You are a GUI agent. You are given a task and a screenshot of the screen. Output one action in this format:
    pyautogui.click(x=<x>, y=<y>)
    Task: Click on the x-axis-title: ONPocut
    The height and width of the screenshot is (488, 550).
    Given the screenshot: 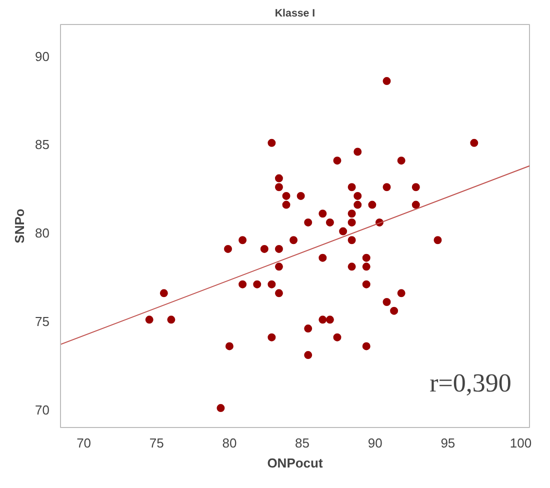 What is the action you would take?
    pyautogui.click(x=295, y=463)
    